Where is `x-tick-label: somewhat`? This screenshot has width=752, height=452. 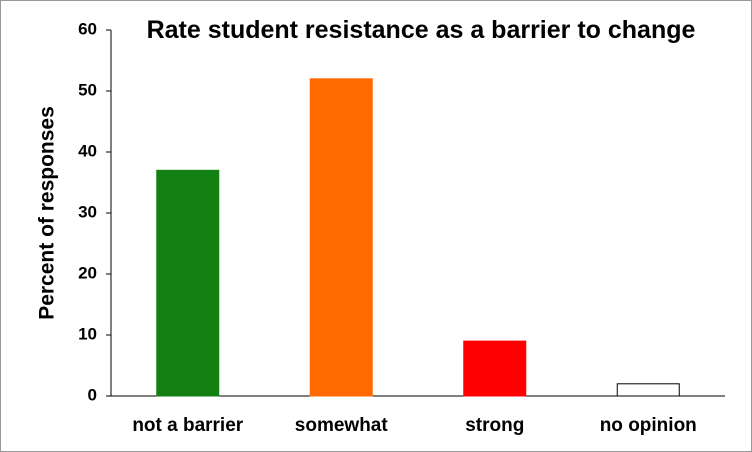 x-tick-label: somewhat is located at coordinates (342, 425).